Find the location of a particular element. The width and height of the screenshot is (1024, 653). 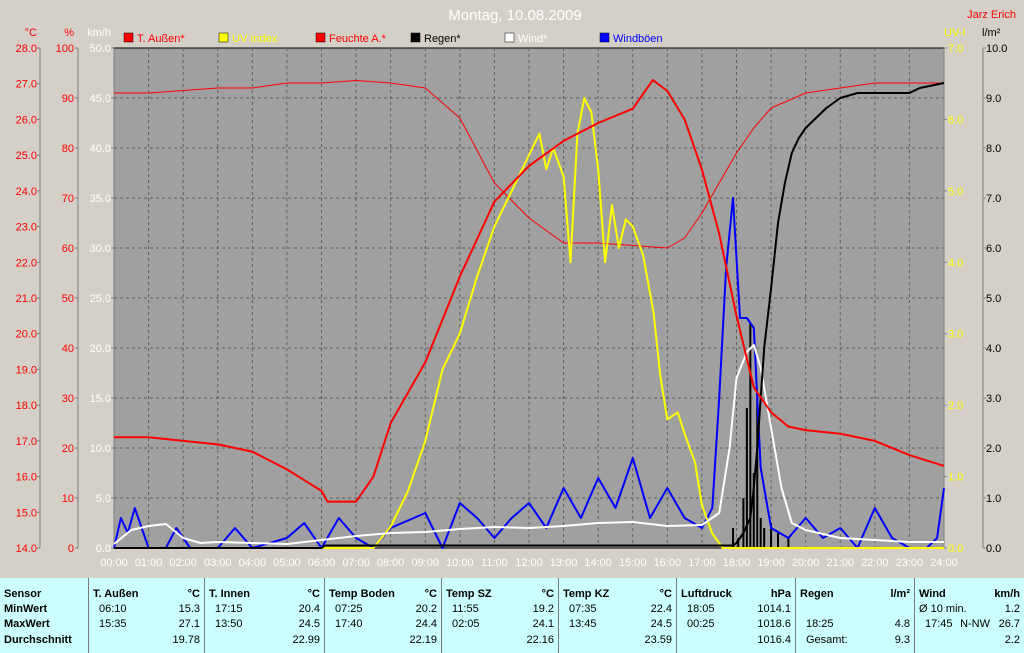

stat-max-time: 13:50 is located at coordinates (229, 624).